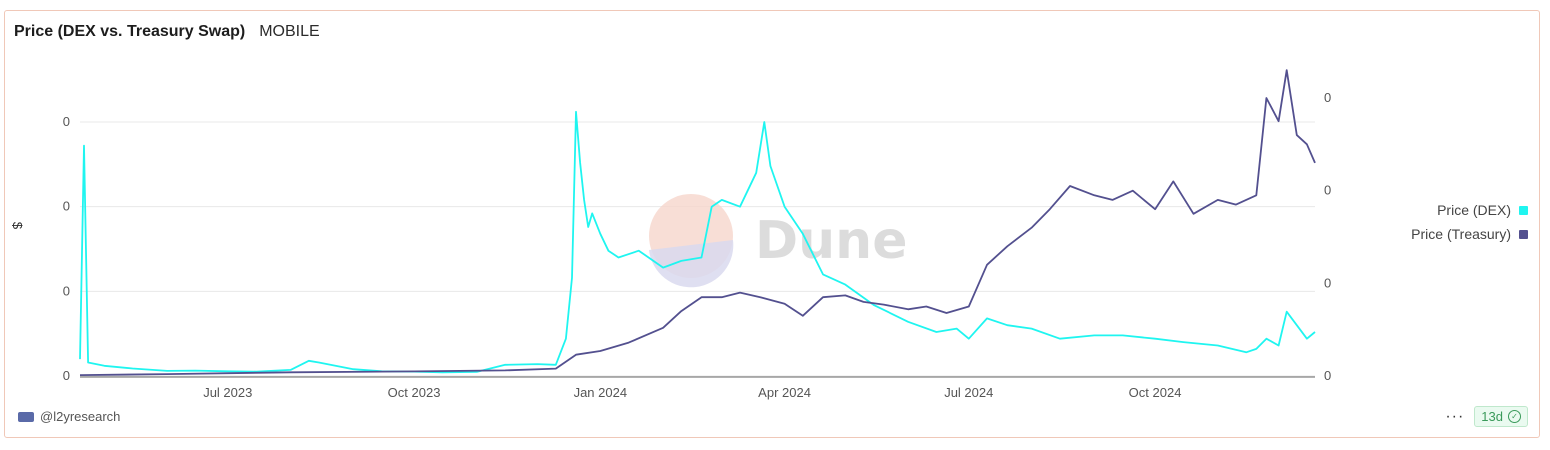  I want to click on chart-subtitle: MOBILE, so click(289, 31).